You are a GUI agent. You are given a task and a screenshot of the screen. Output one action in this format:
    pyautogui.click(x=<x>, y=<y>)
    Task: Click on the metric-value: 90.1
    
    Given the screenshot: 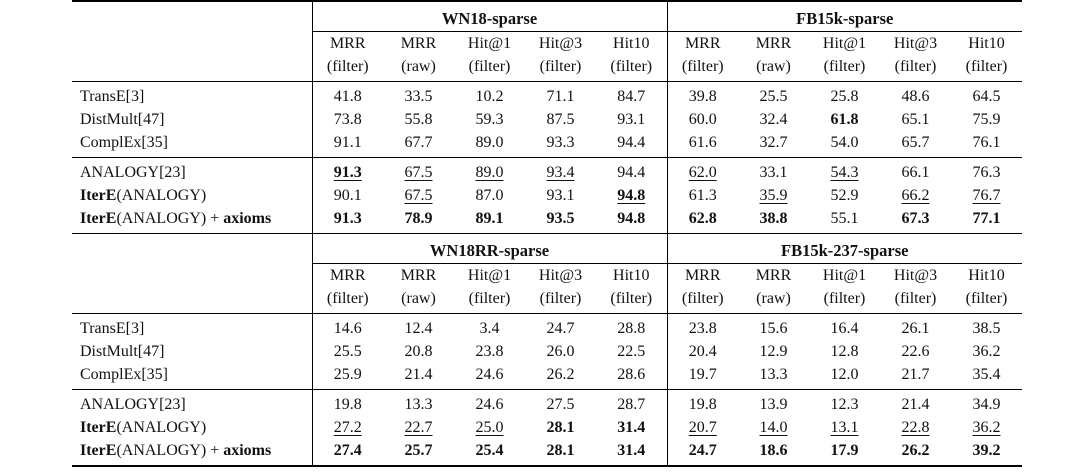 What is the action you would take?
    pyautogui.click(x=347, y=195)
    